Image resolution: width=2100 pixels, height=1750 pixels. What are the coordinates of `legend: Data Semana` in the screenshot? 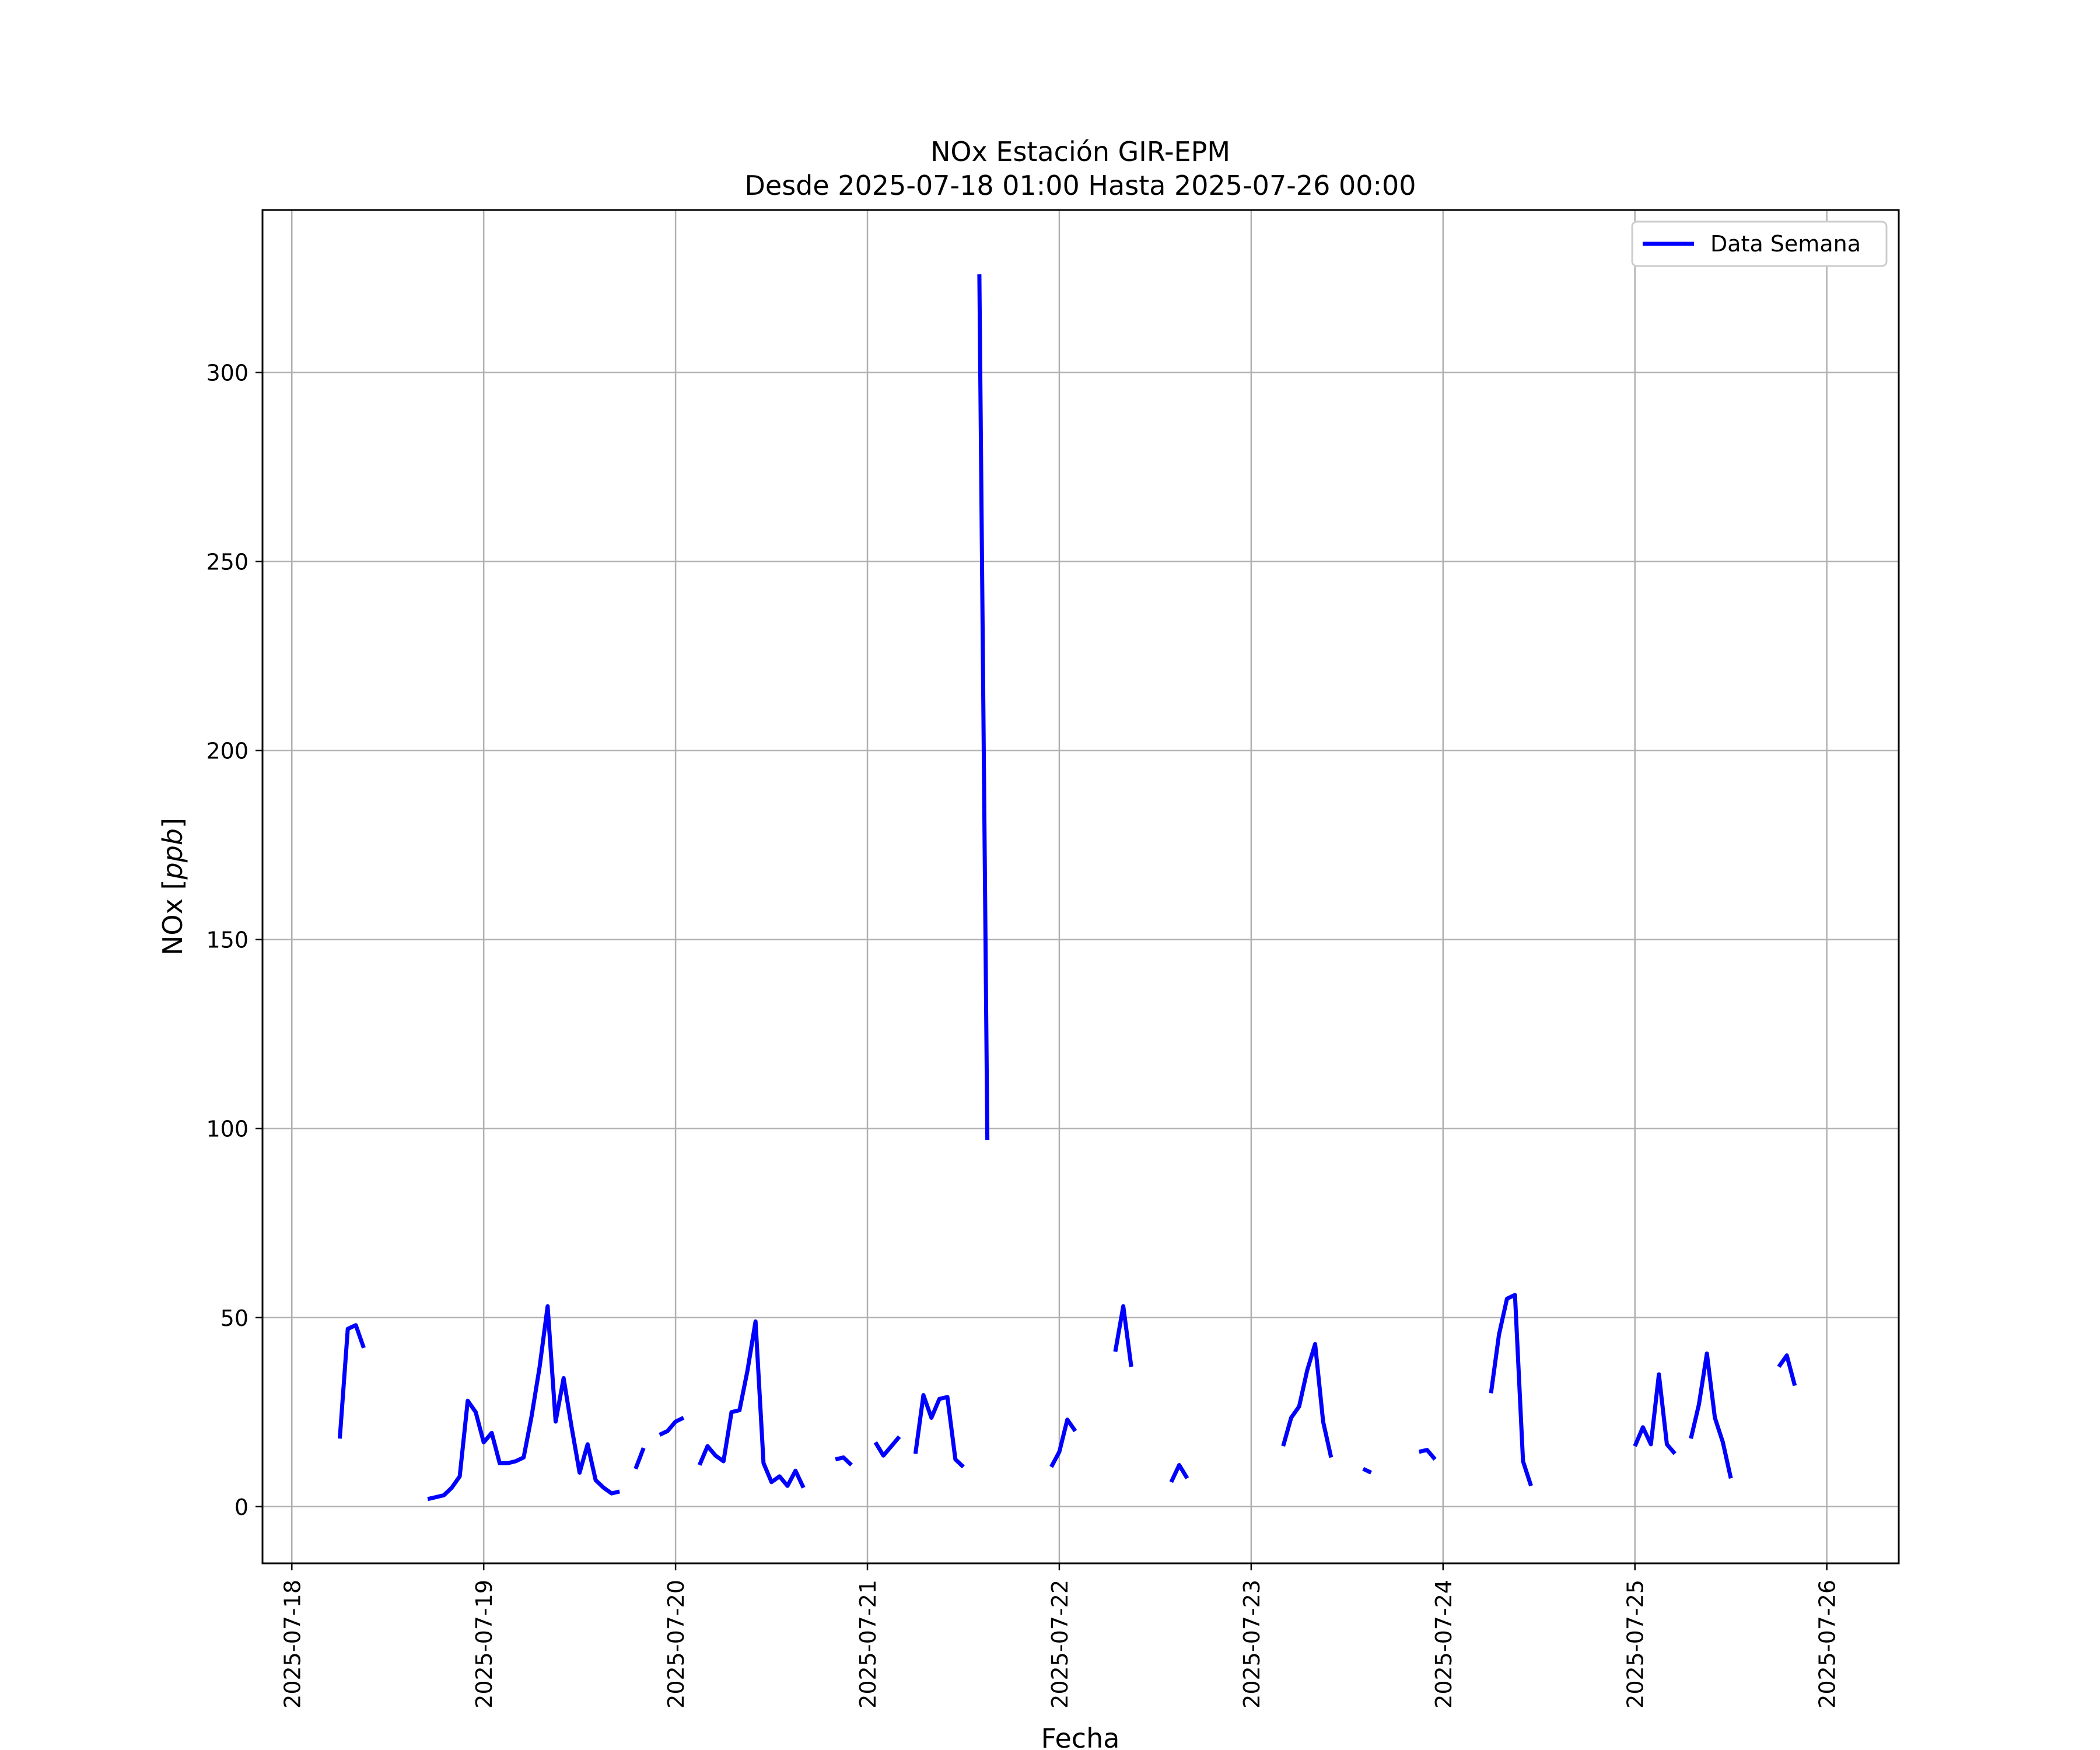 It's located at (1759, 243).